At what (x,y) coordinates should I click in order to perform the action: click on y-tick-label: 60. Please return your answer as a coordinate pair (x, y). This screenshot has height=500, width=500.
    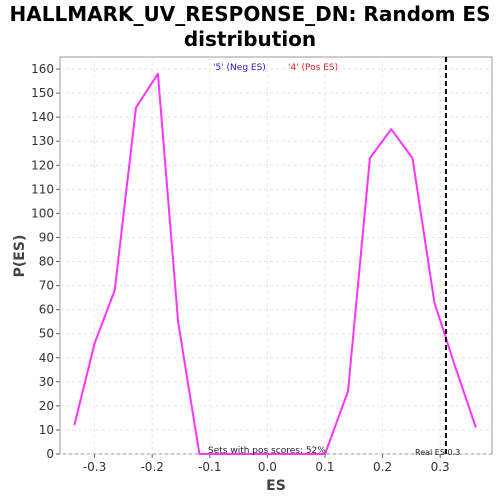
    Looking at the image, I should click on (46, 310).